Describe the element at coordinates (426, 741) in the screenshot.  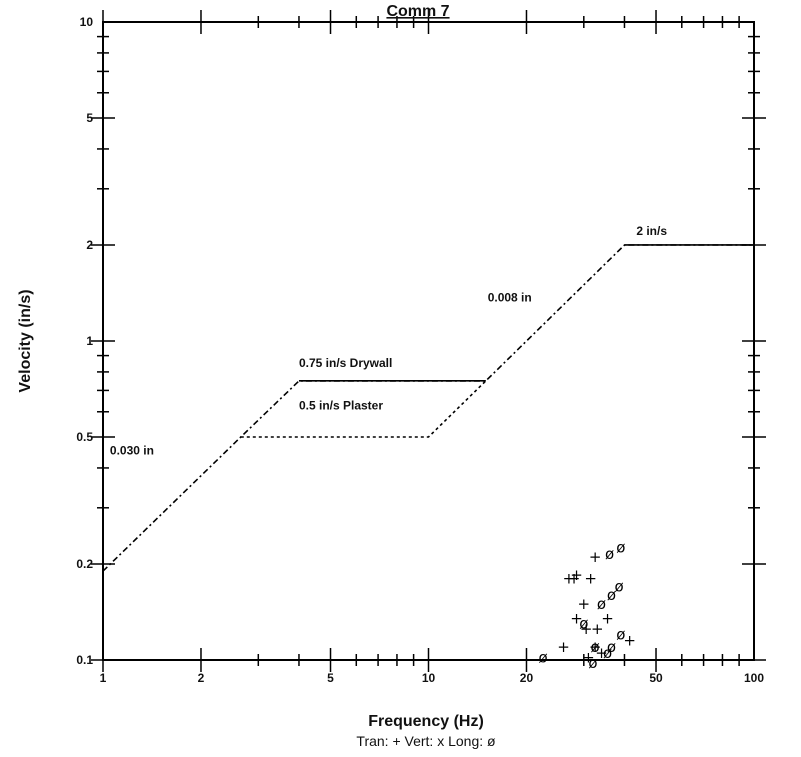
I see `legend: Tran: + Vert: x Long: ø` at that location.